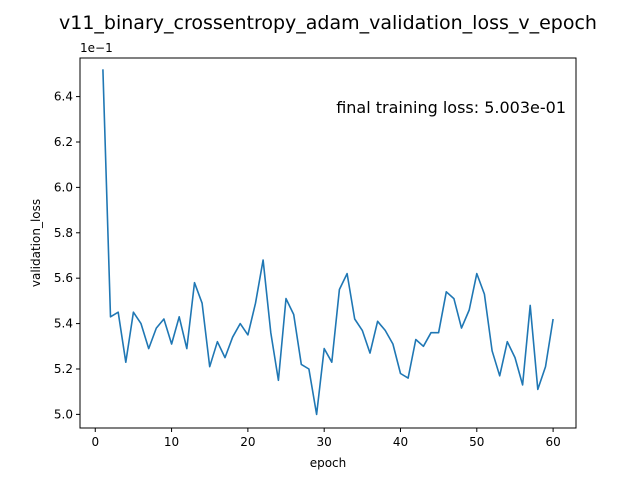  What do you see at coordinates (63, 97) in the screenshot?
I see `y-tick-label: 6.4` at bounding box center [63, 97].